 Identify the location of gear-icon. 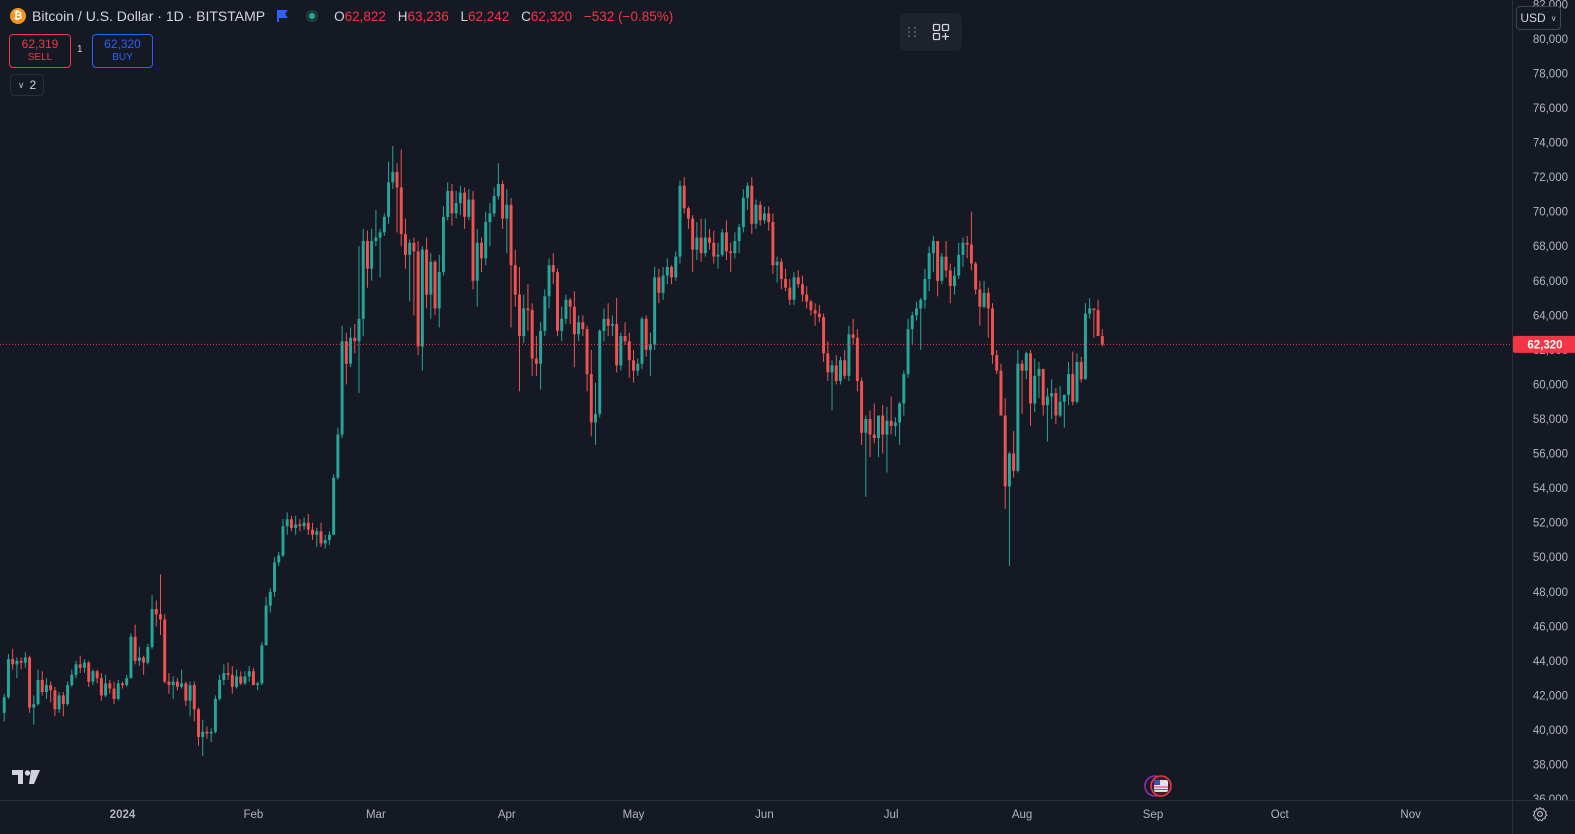
(1540, 814).